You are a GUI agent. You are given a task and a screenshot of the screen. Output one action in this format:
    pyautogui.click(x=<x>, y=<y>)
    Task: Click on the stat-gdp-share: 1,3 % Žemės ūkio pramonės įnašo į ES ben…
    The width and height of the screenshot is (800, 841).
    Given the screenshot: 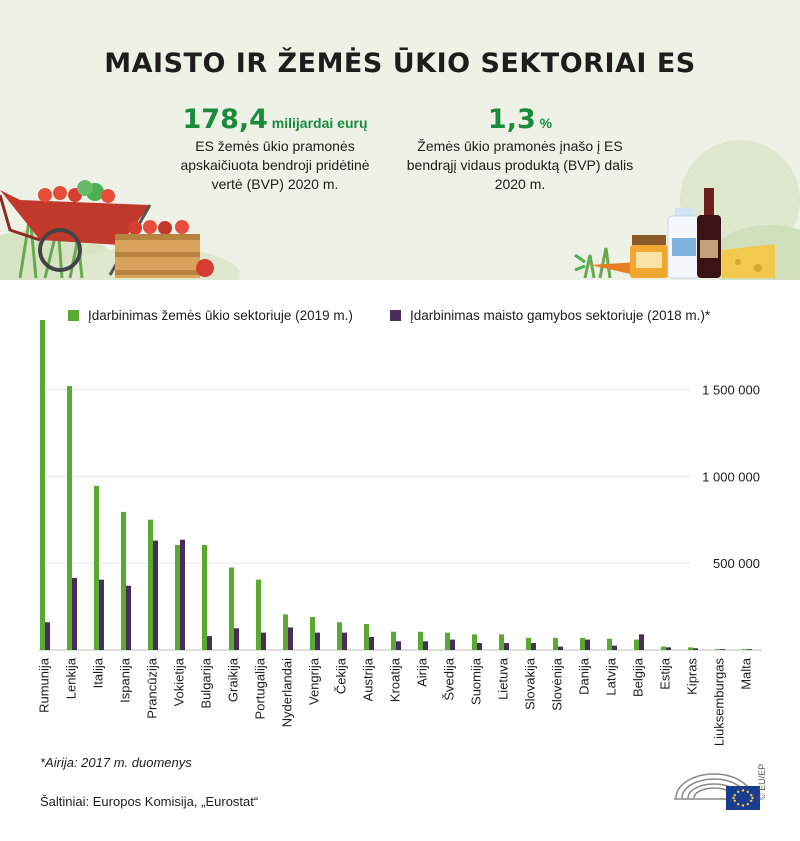 What is the action you would take?
    pyautogui.click(x=520, y=150)
    